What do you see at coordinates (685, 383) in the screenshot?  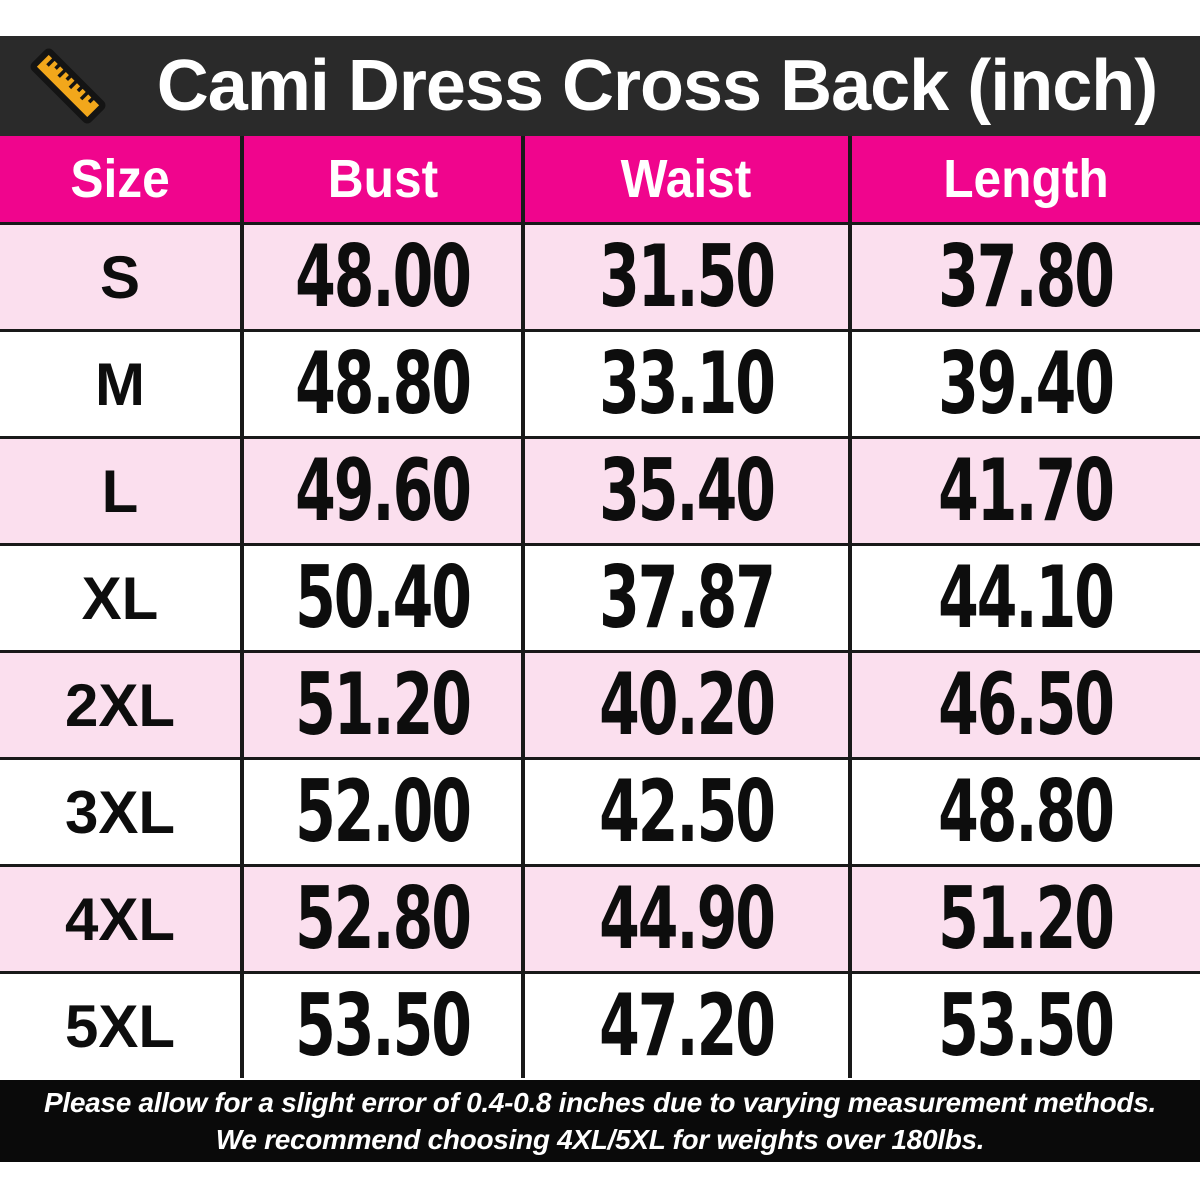 I see `waist-cell: 33.10` at bounding box center [685, 383].